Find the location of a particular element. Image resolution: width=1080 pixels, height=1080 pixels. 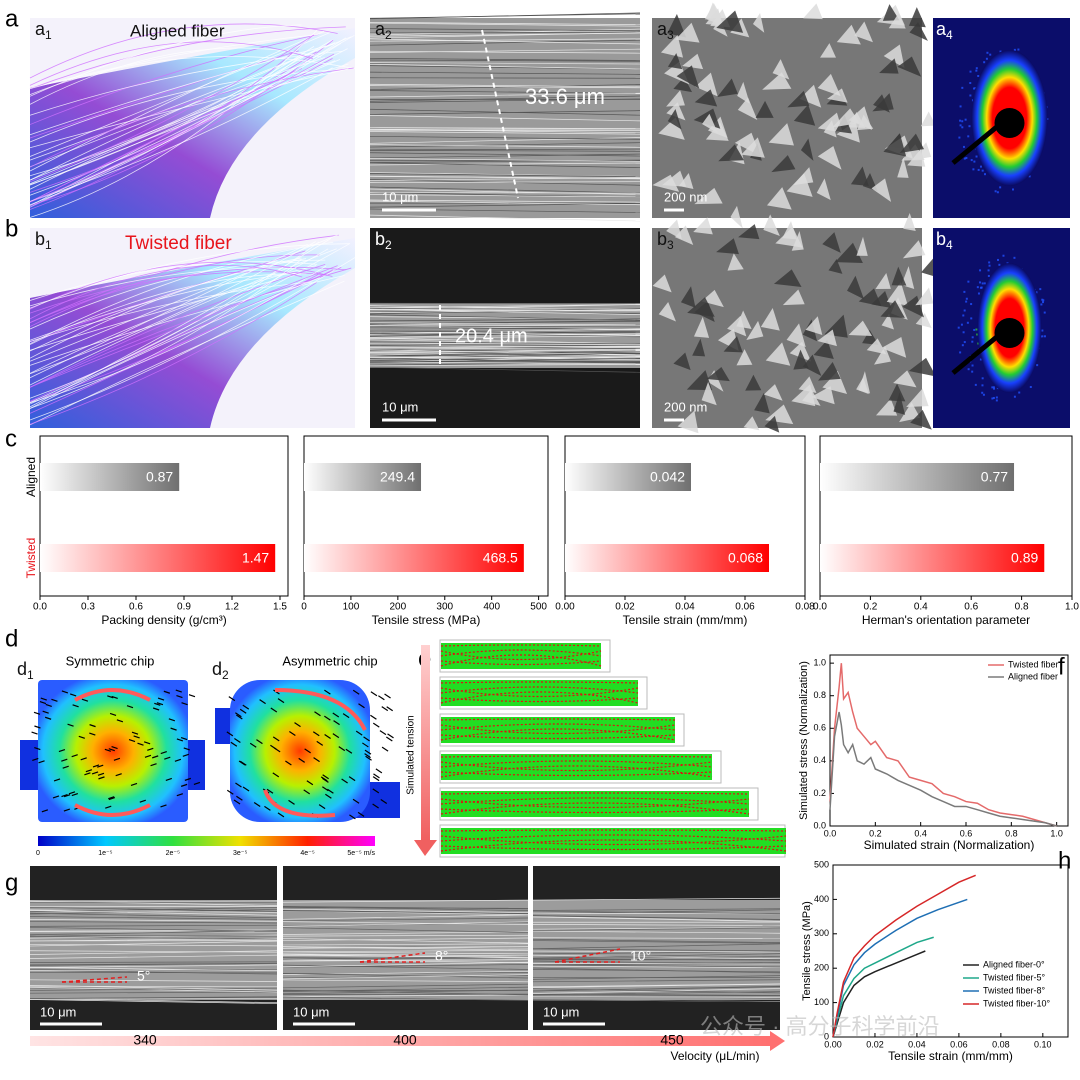

label-sub: 2 is located at coordinates (225, 675).